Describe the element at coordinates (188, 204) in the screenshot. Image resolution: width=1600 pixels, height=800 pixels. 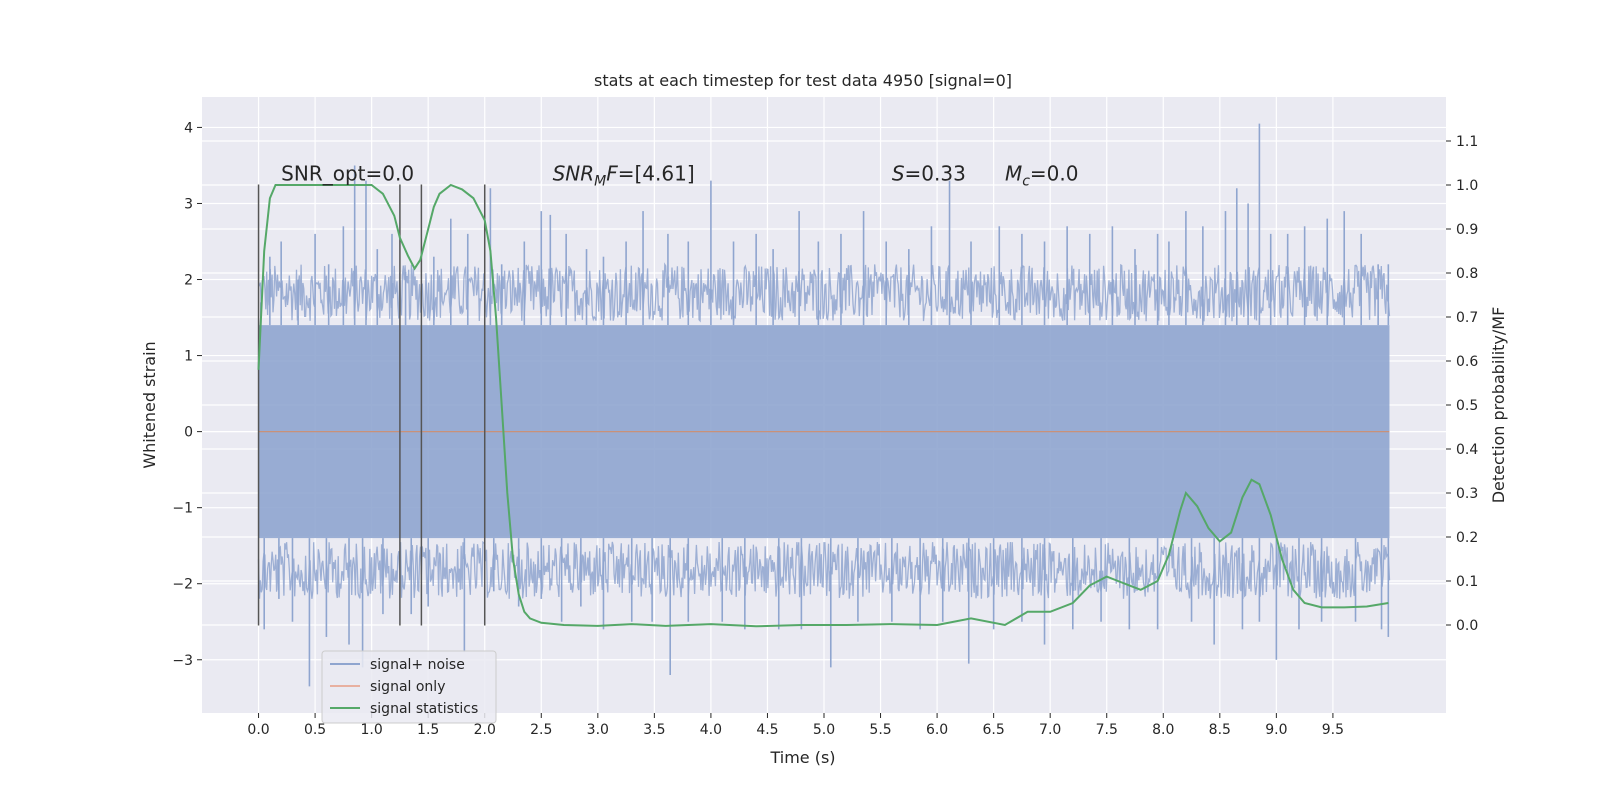
I see `y-tick-label: 3` at that location.